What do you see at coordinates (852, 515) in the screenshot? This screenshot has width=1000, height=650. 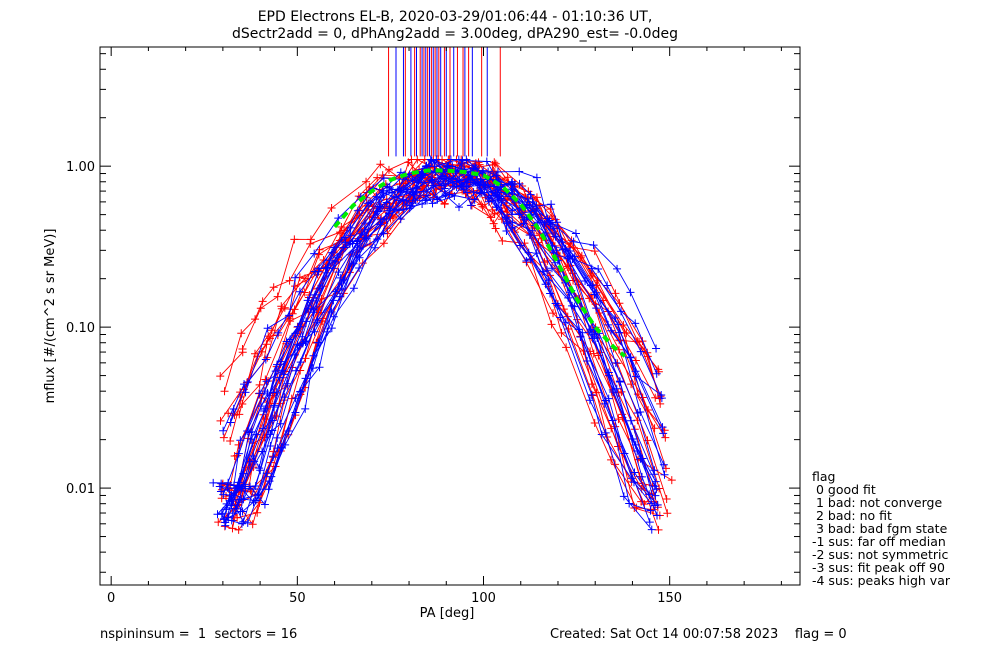 I see `legend-item: 2 bad: no fit` at bounding box center [852, 515].